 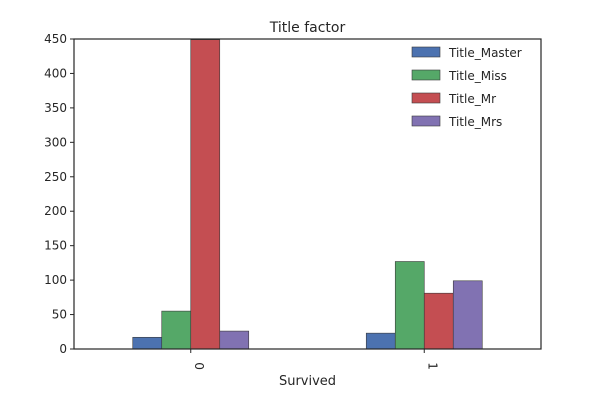 I want to click on y-tick-label: 150, so click(x=55, y=246).